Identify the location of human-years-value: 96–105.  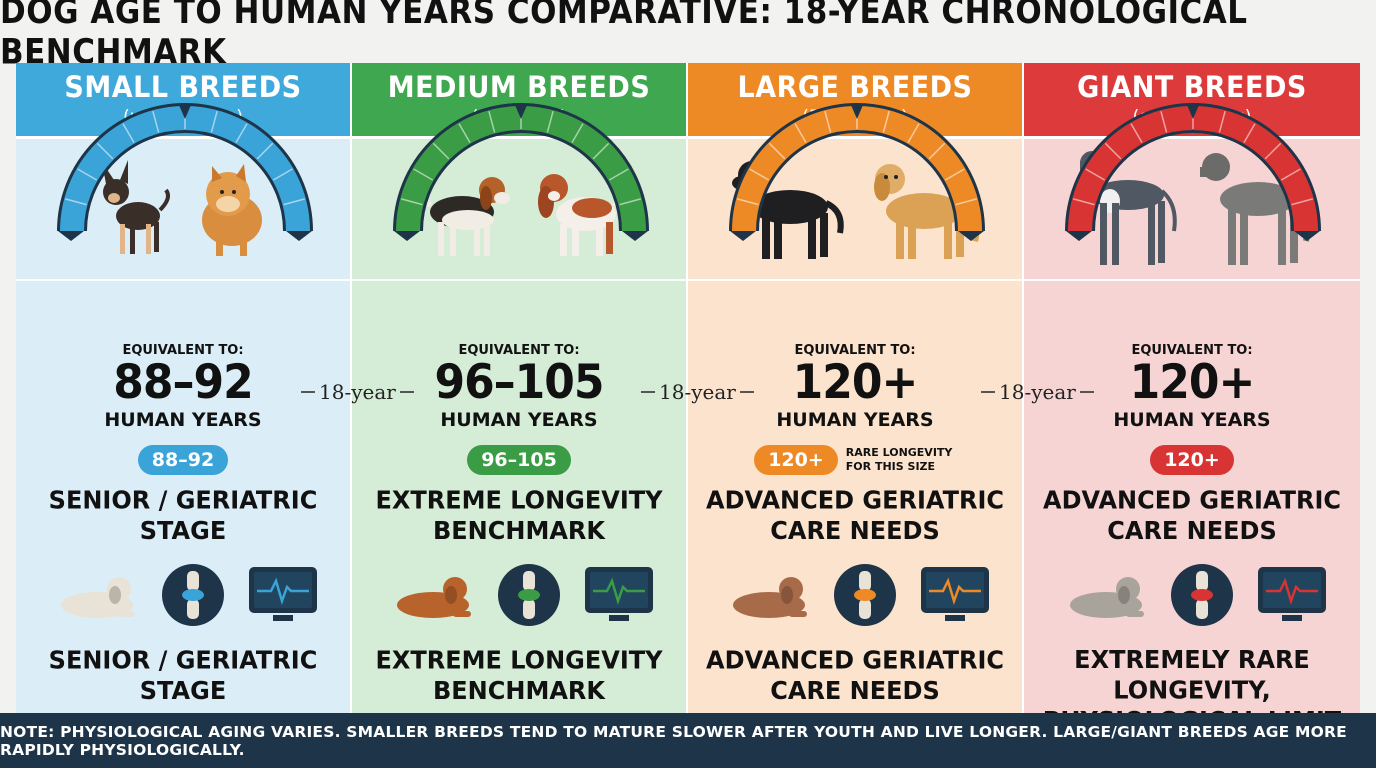
(519, 382).